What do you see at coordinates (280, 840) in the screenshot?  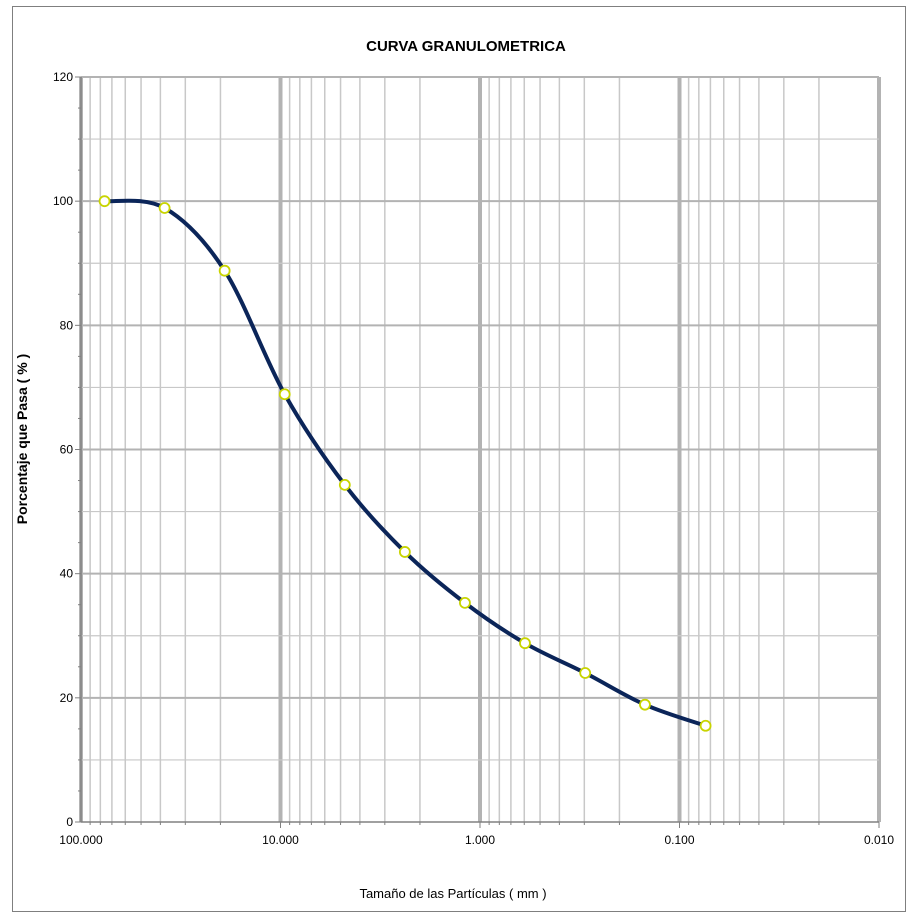 I see `x-tick-label: 10.000` at bounding box center [280, 840].